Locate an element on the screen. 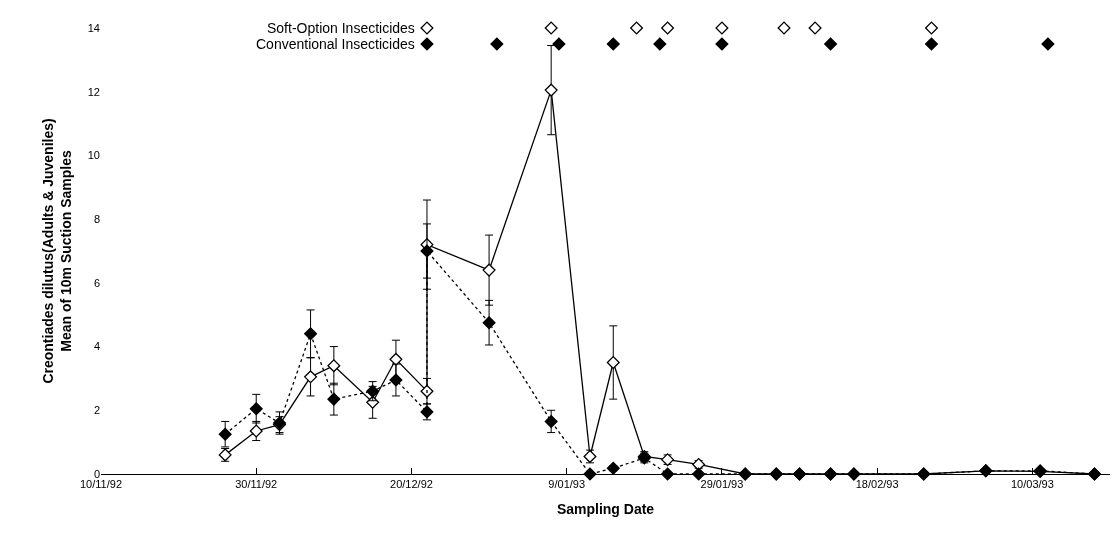 This screenshot has height=533, width=1120. y-tick-label: 12 is located at coordinates (93, 91).